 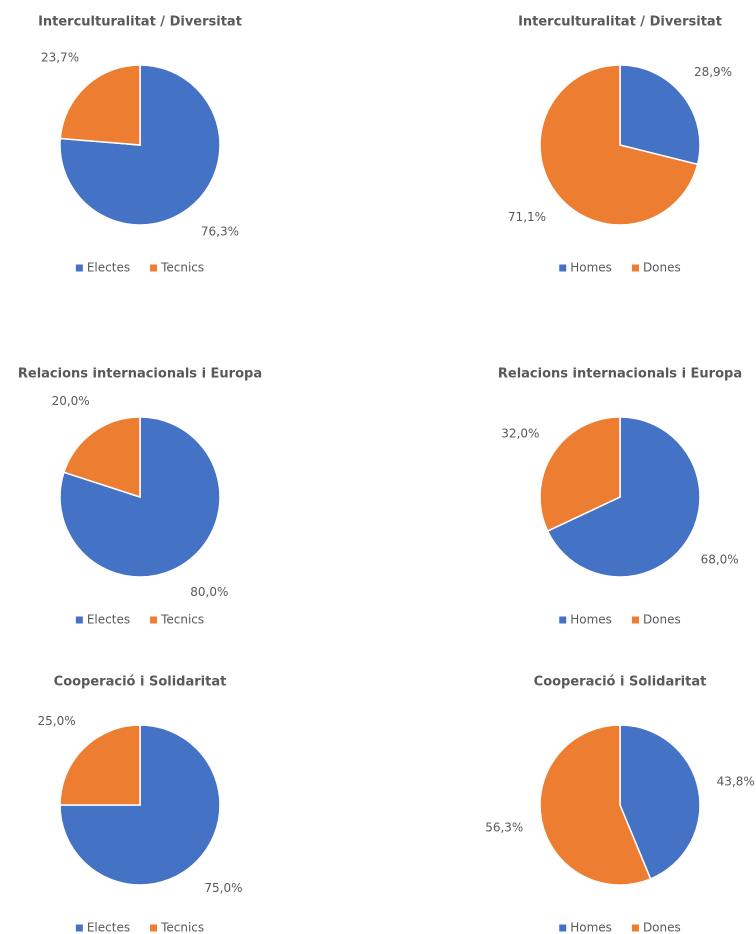 I want to click on data-label: 68,0%, so click(x=720, y=560).